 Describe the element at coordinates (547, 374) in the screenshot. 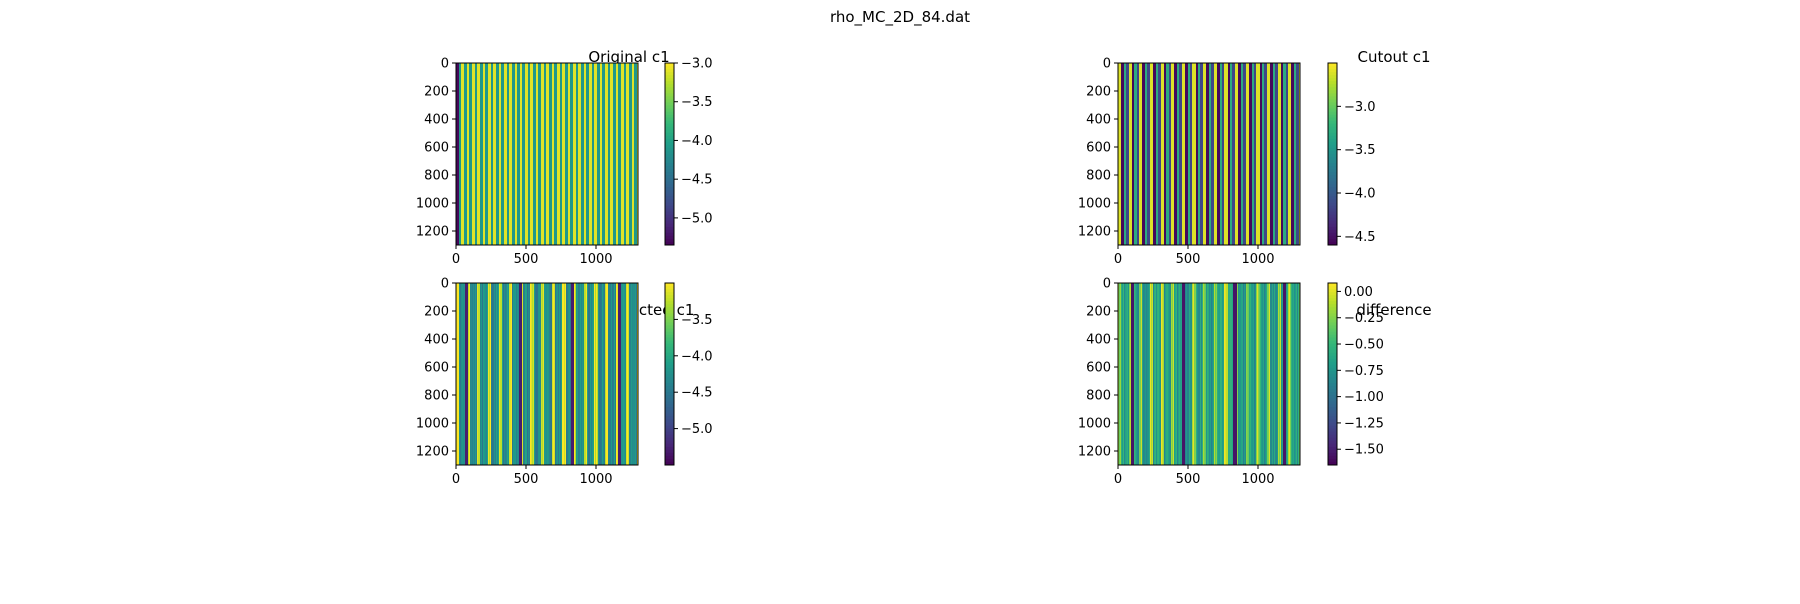

I see `heatmap-image` at that location.